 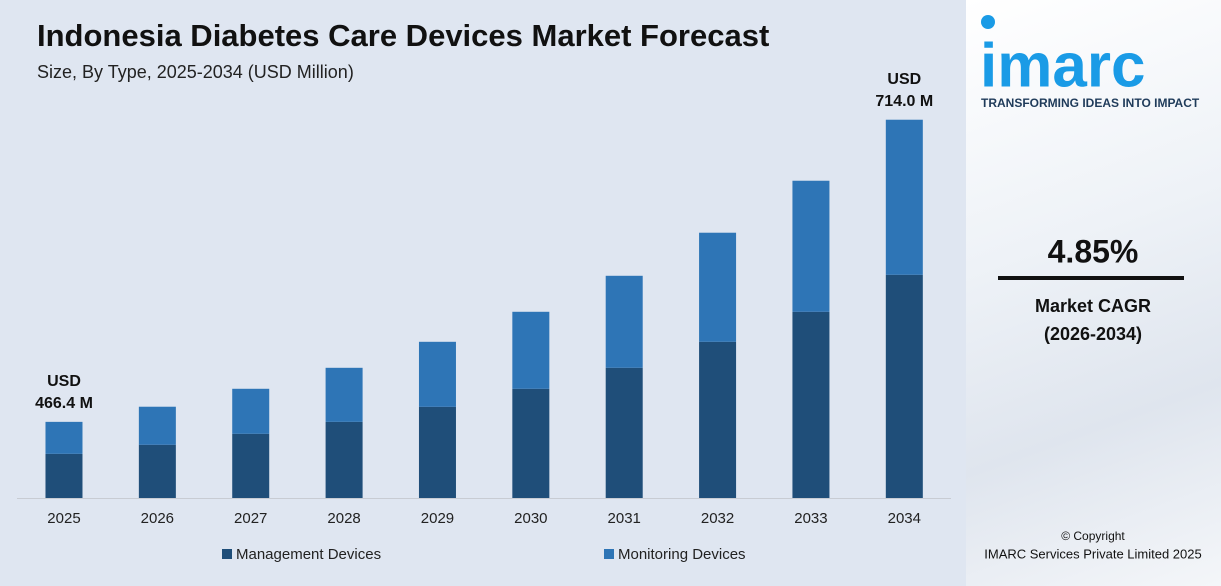 What do you see at coordinates (1093, 334) in the screenshot?
I see `cagr-period: (2026-2034)` at bounding box center [1093, 334].